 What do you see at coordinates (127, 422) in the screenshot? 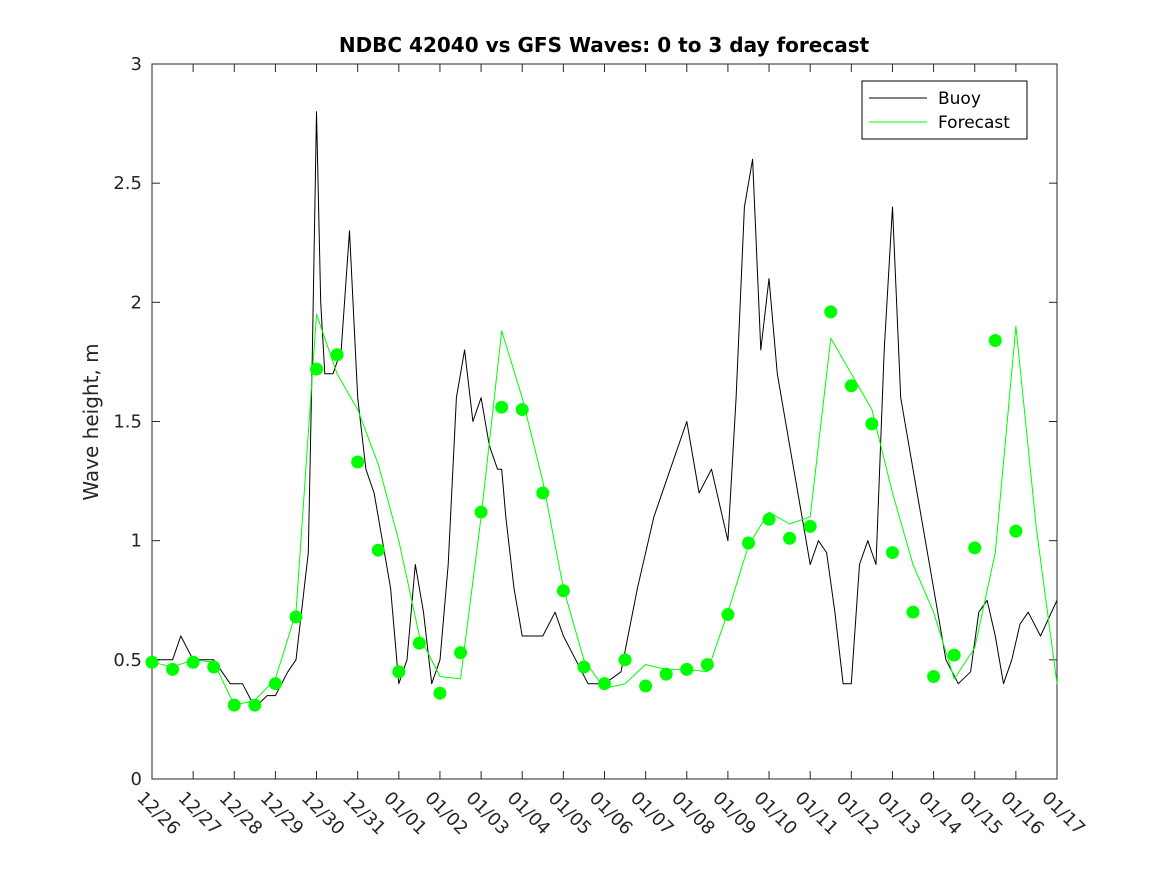
I see `y-tick-label: 1.5` at bounding box center [127, 422].